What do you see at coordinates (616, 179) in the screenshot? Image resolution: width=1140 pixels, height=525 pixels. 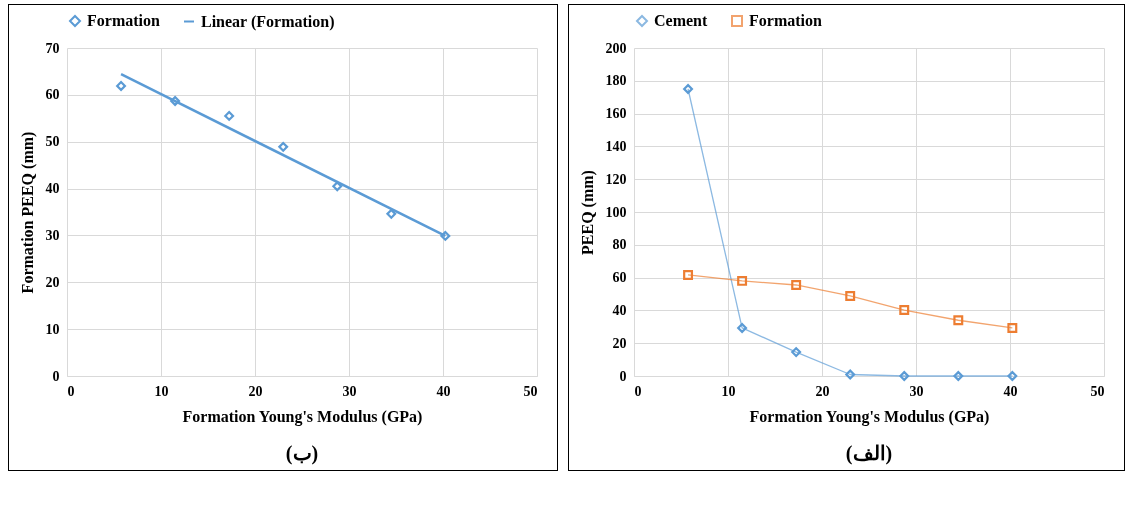 I see `y-tick-label: 120` at bounding box center [616, 179].